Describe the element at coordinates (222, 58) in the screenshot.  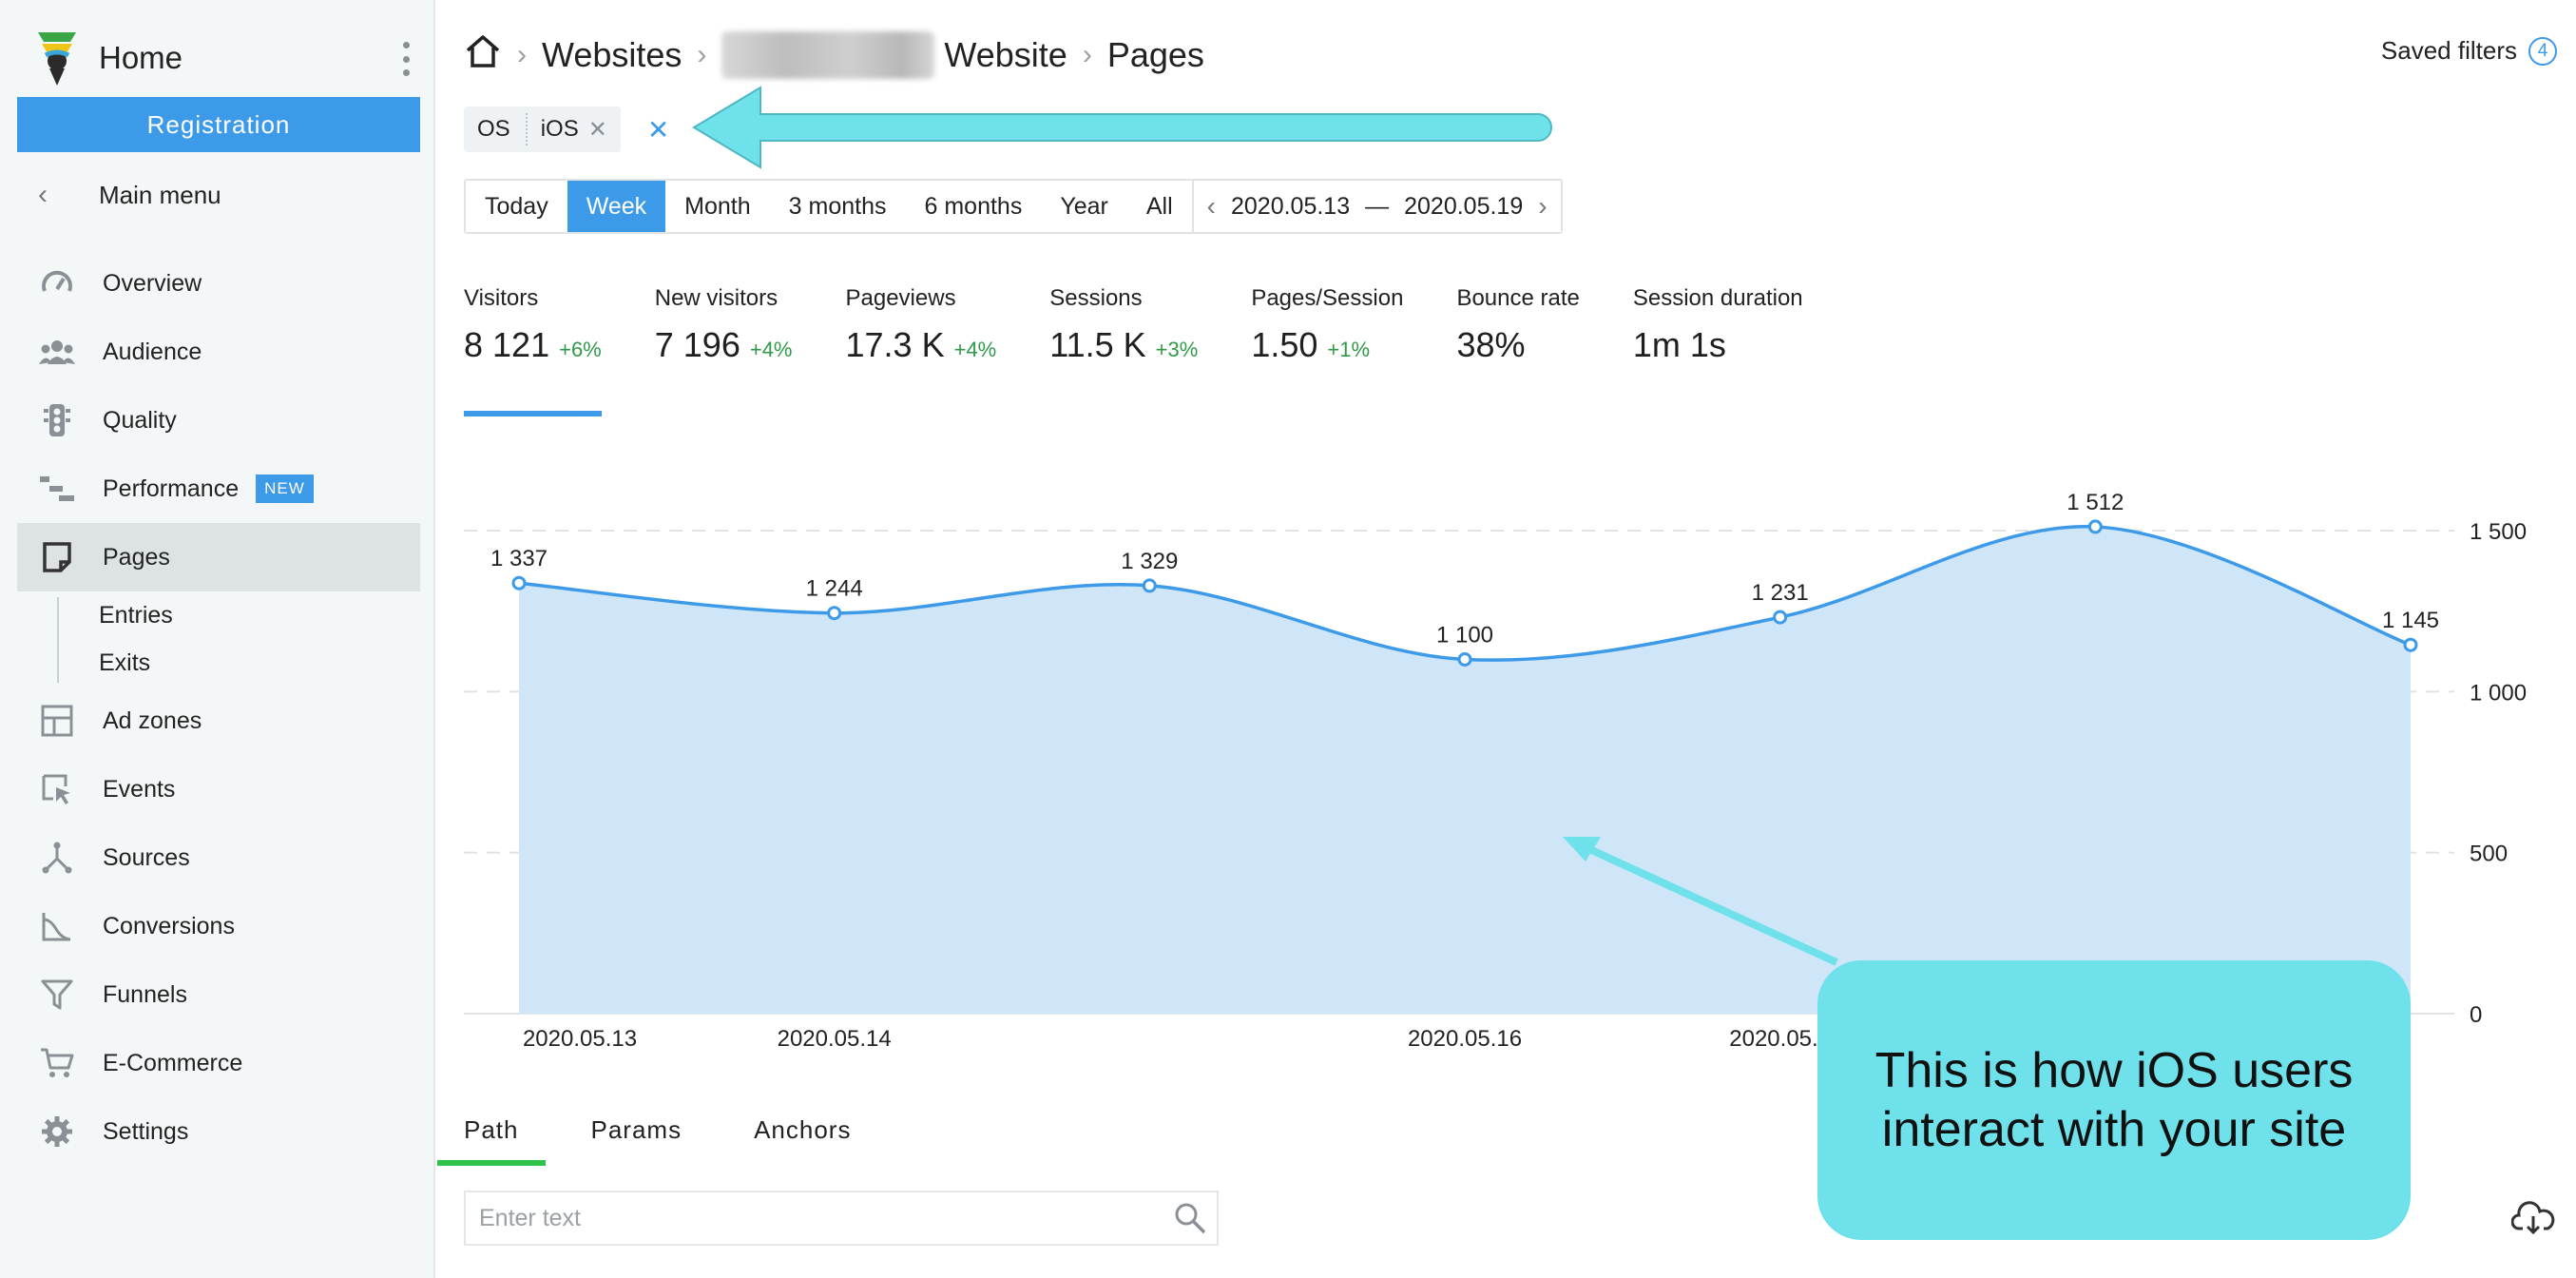
I see `home-row: Home` at that location.